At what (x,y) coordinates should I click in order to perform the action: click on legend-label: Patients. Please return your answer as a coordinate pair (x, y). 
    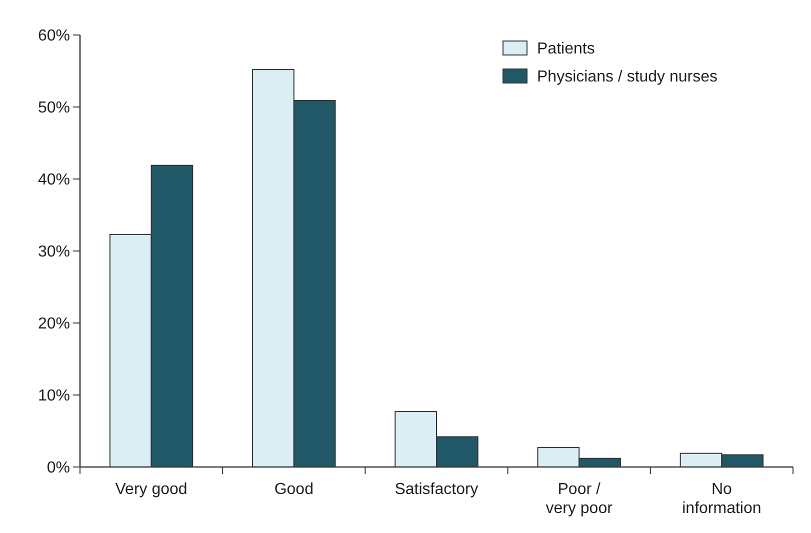
    Looking at the image, I should click on (566, 49).